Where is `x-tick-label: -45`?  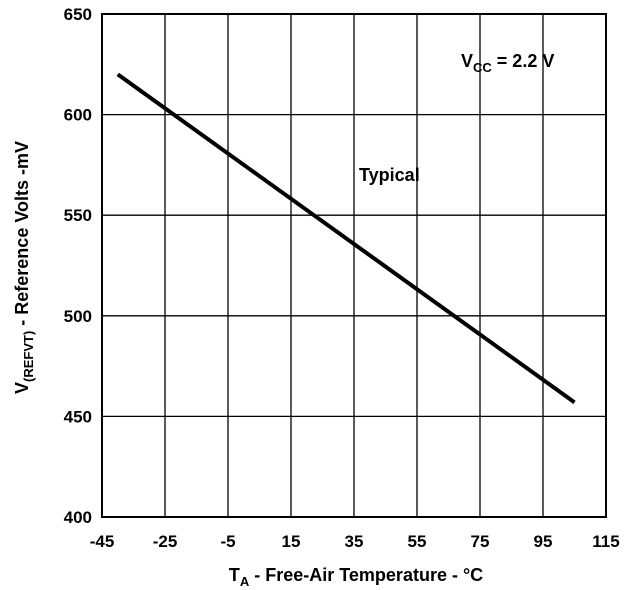
x-tick-label: -45 is located at coordinates (102, 541).